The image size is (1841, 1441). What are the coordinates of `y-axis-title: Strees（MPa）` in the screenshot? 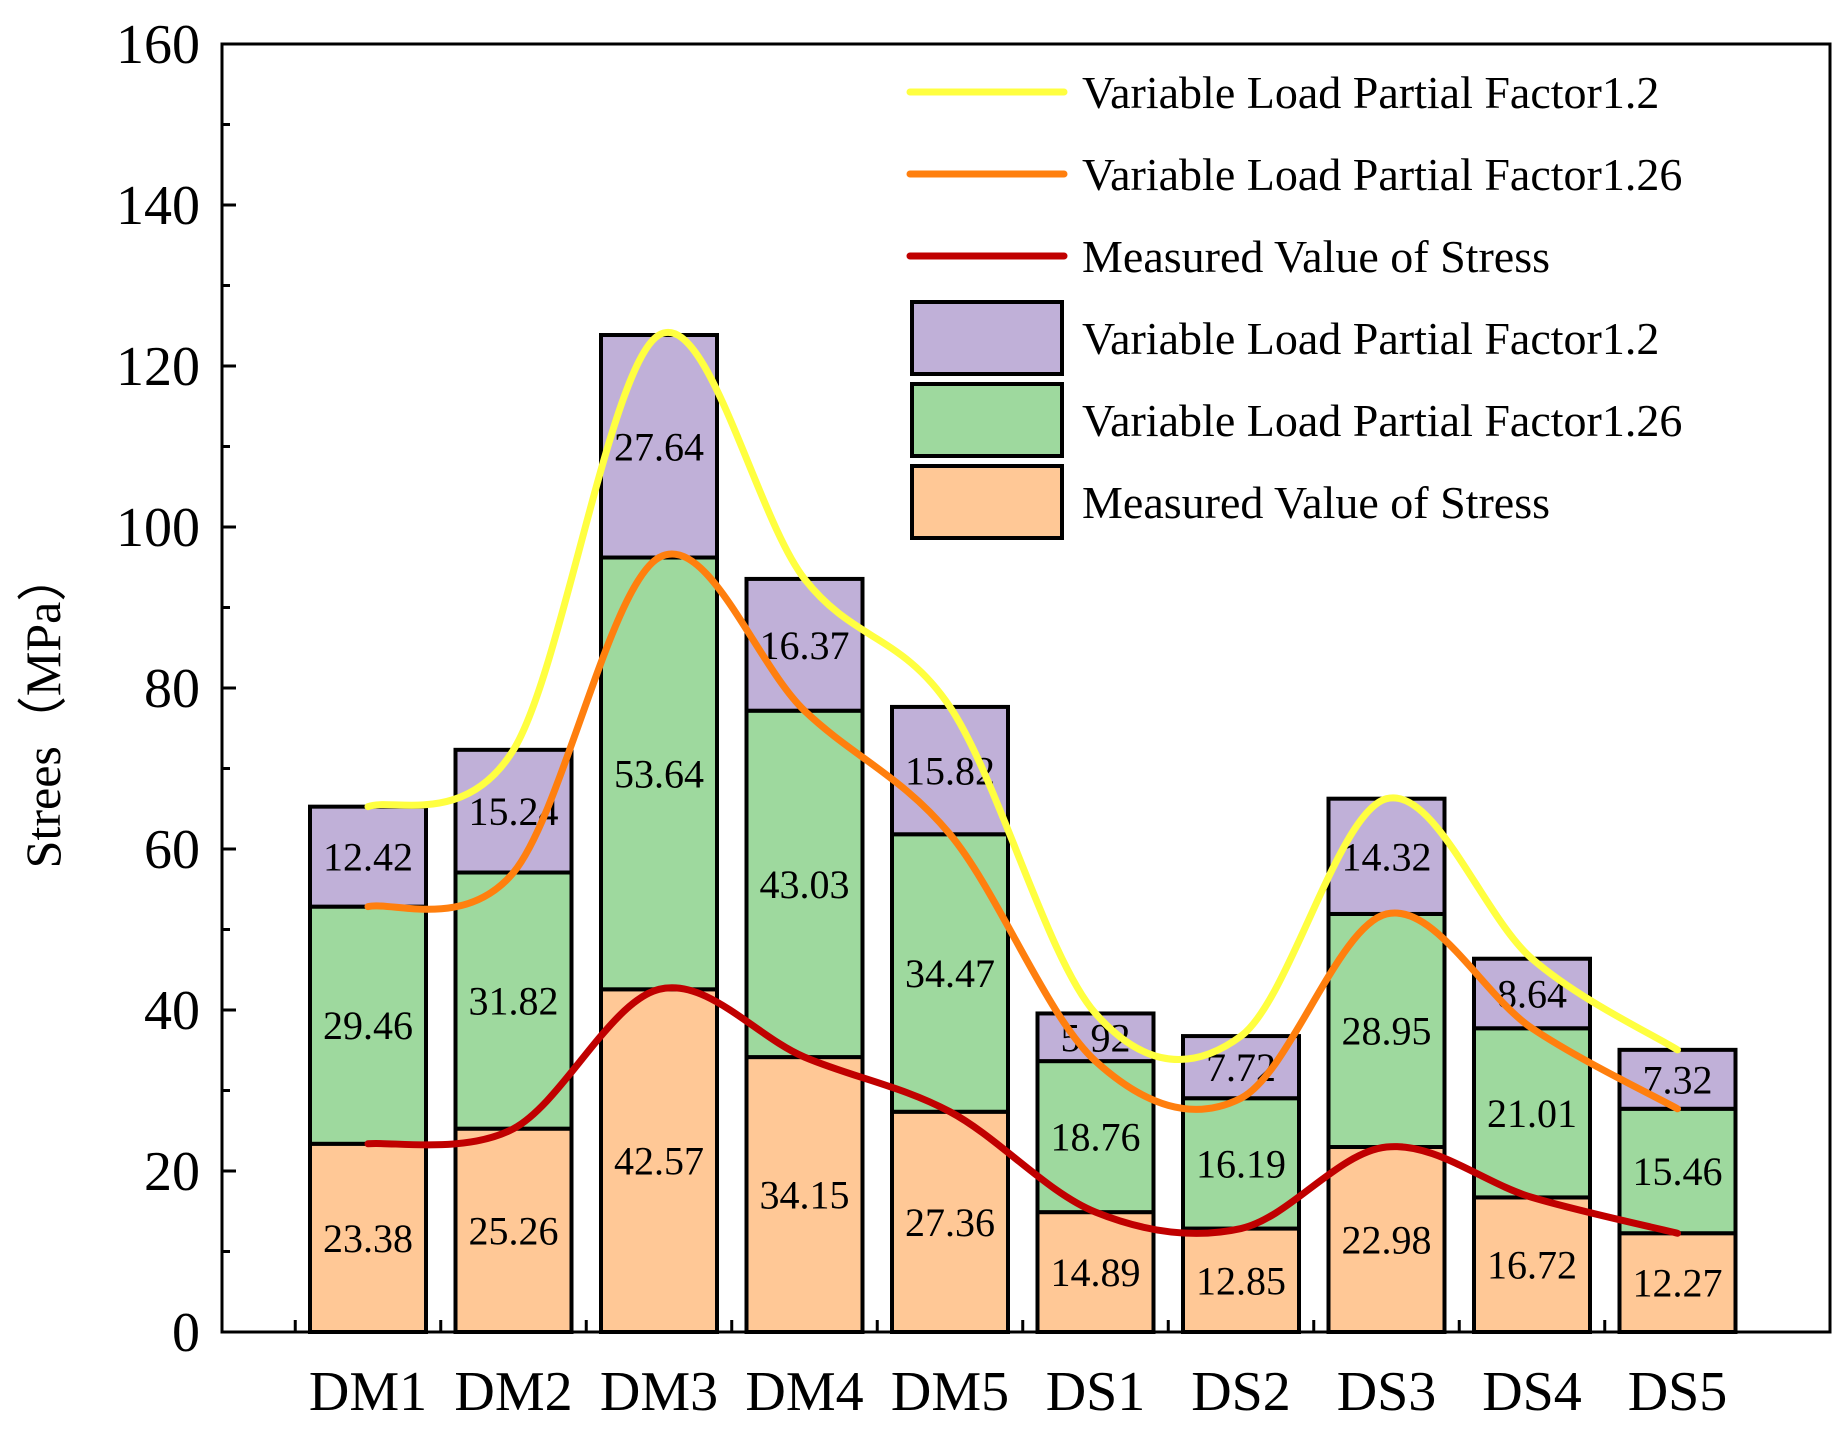 It's located at (43, 710).